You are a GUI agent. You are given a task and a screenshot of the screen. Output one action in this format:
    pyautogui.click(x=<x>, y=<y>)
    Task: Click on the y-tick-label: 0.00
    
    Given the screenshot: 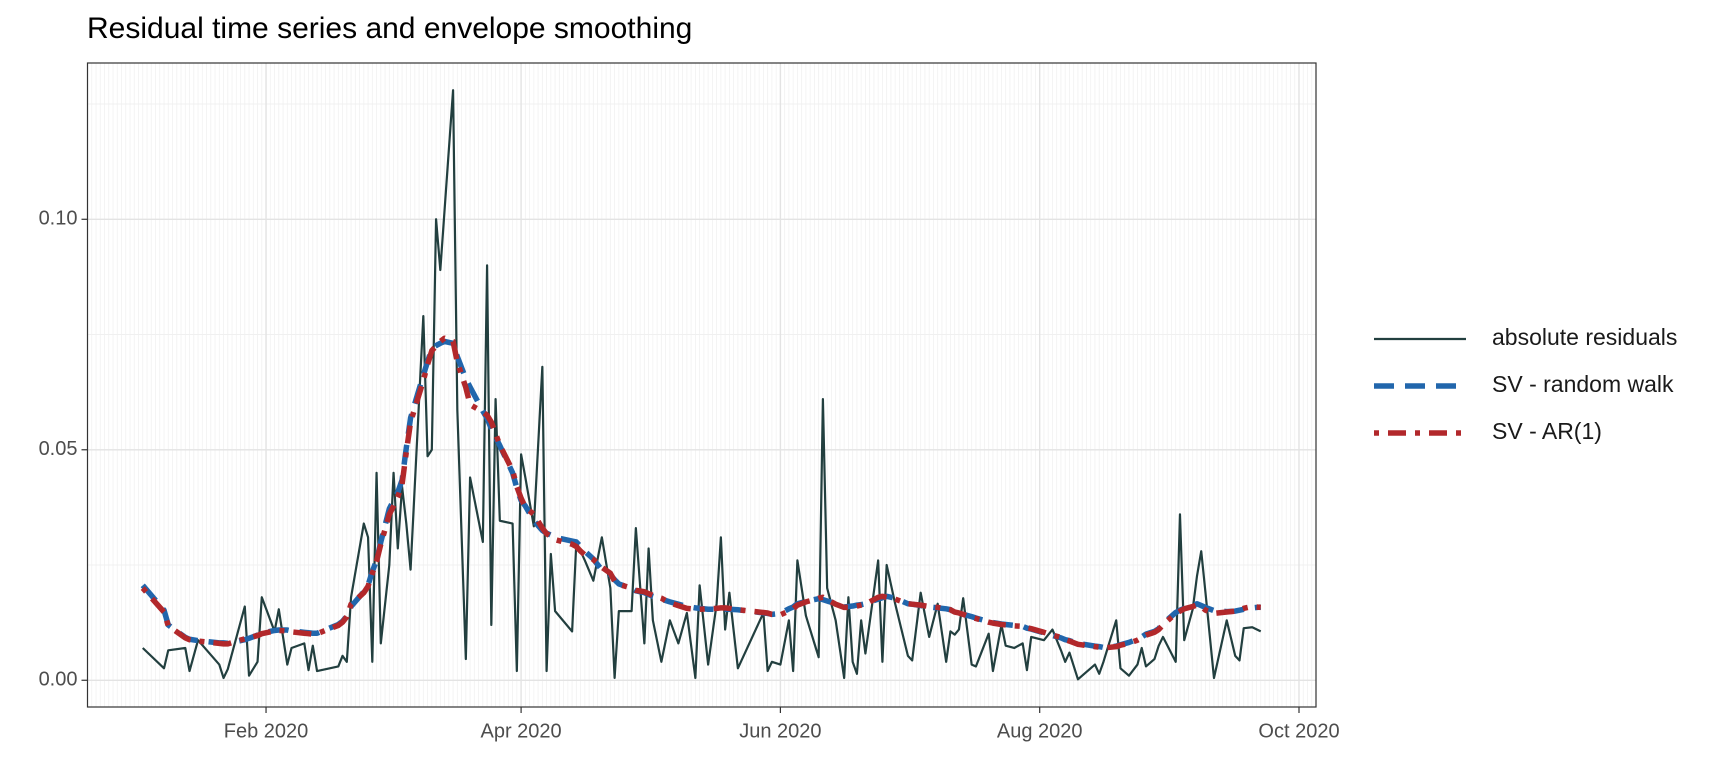 What is the action you would take?
    pyautogui.click(x=58, y=680)
    